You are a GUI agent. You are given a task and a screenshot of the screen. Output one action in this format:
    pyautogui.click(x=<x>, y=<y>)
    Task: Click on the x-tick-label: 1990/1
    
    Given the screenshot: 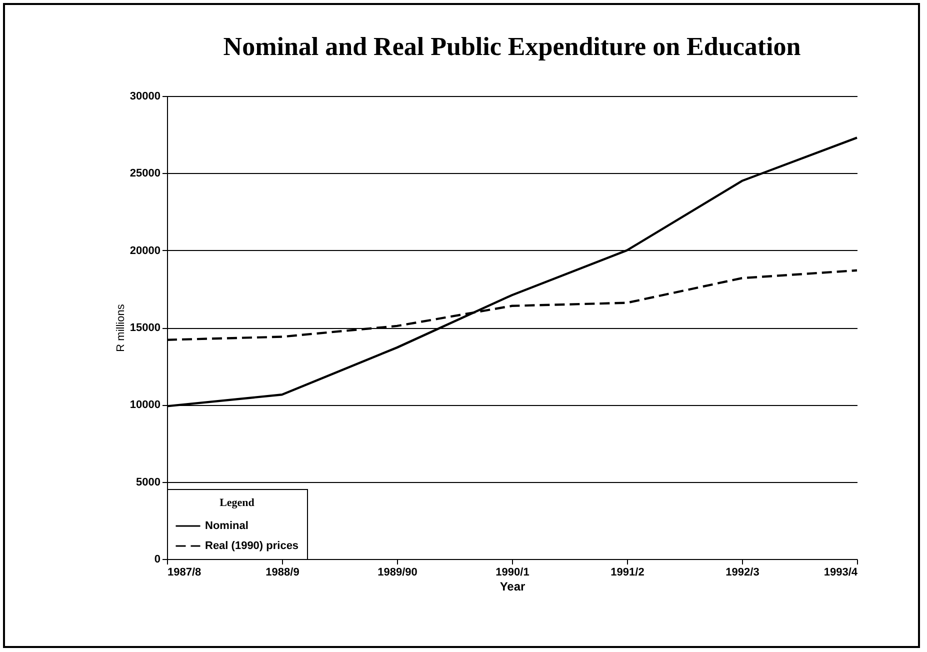 What is the action you would take?
    pyautogui.click(x=513, y=572)
    